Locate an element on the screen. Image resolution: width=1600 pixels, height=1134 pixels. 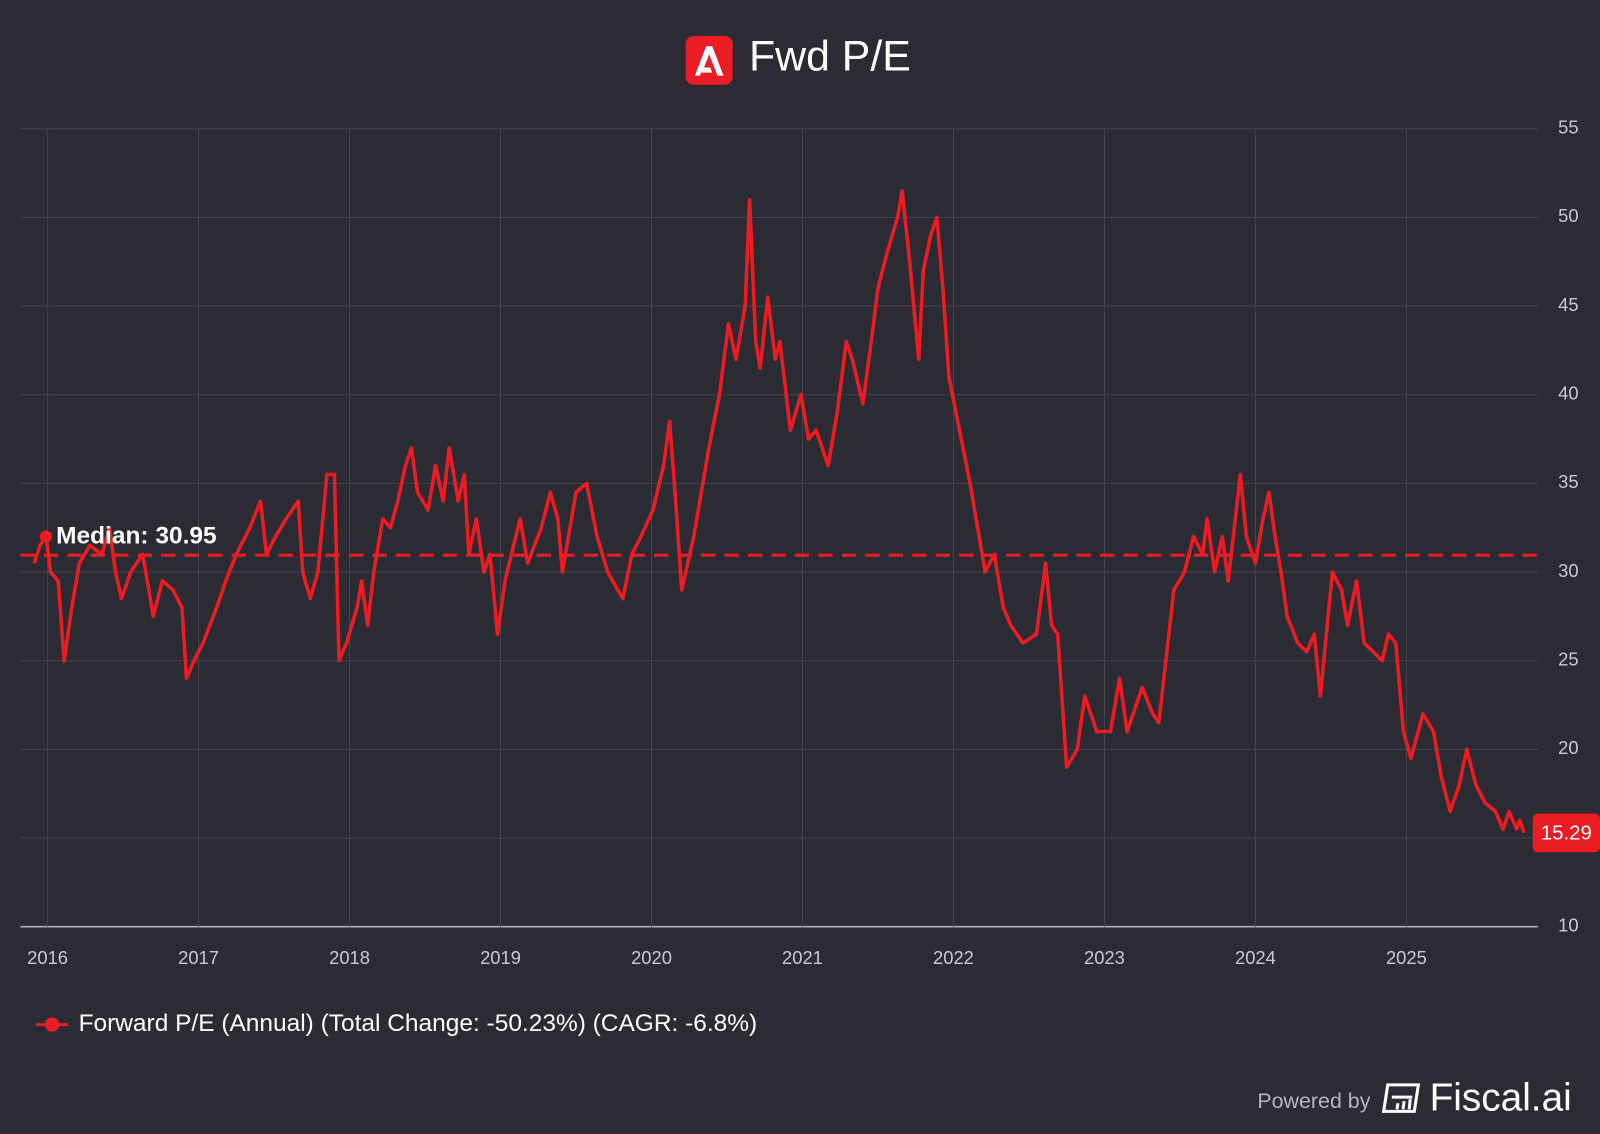
y-tick-label: 20 is located at coordinates (1568, 747).